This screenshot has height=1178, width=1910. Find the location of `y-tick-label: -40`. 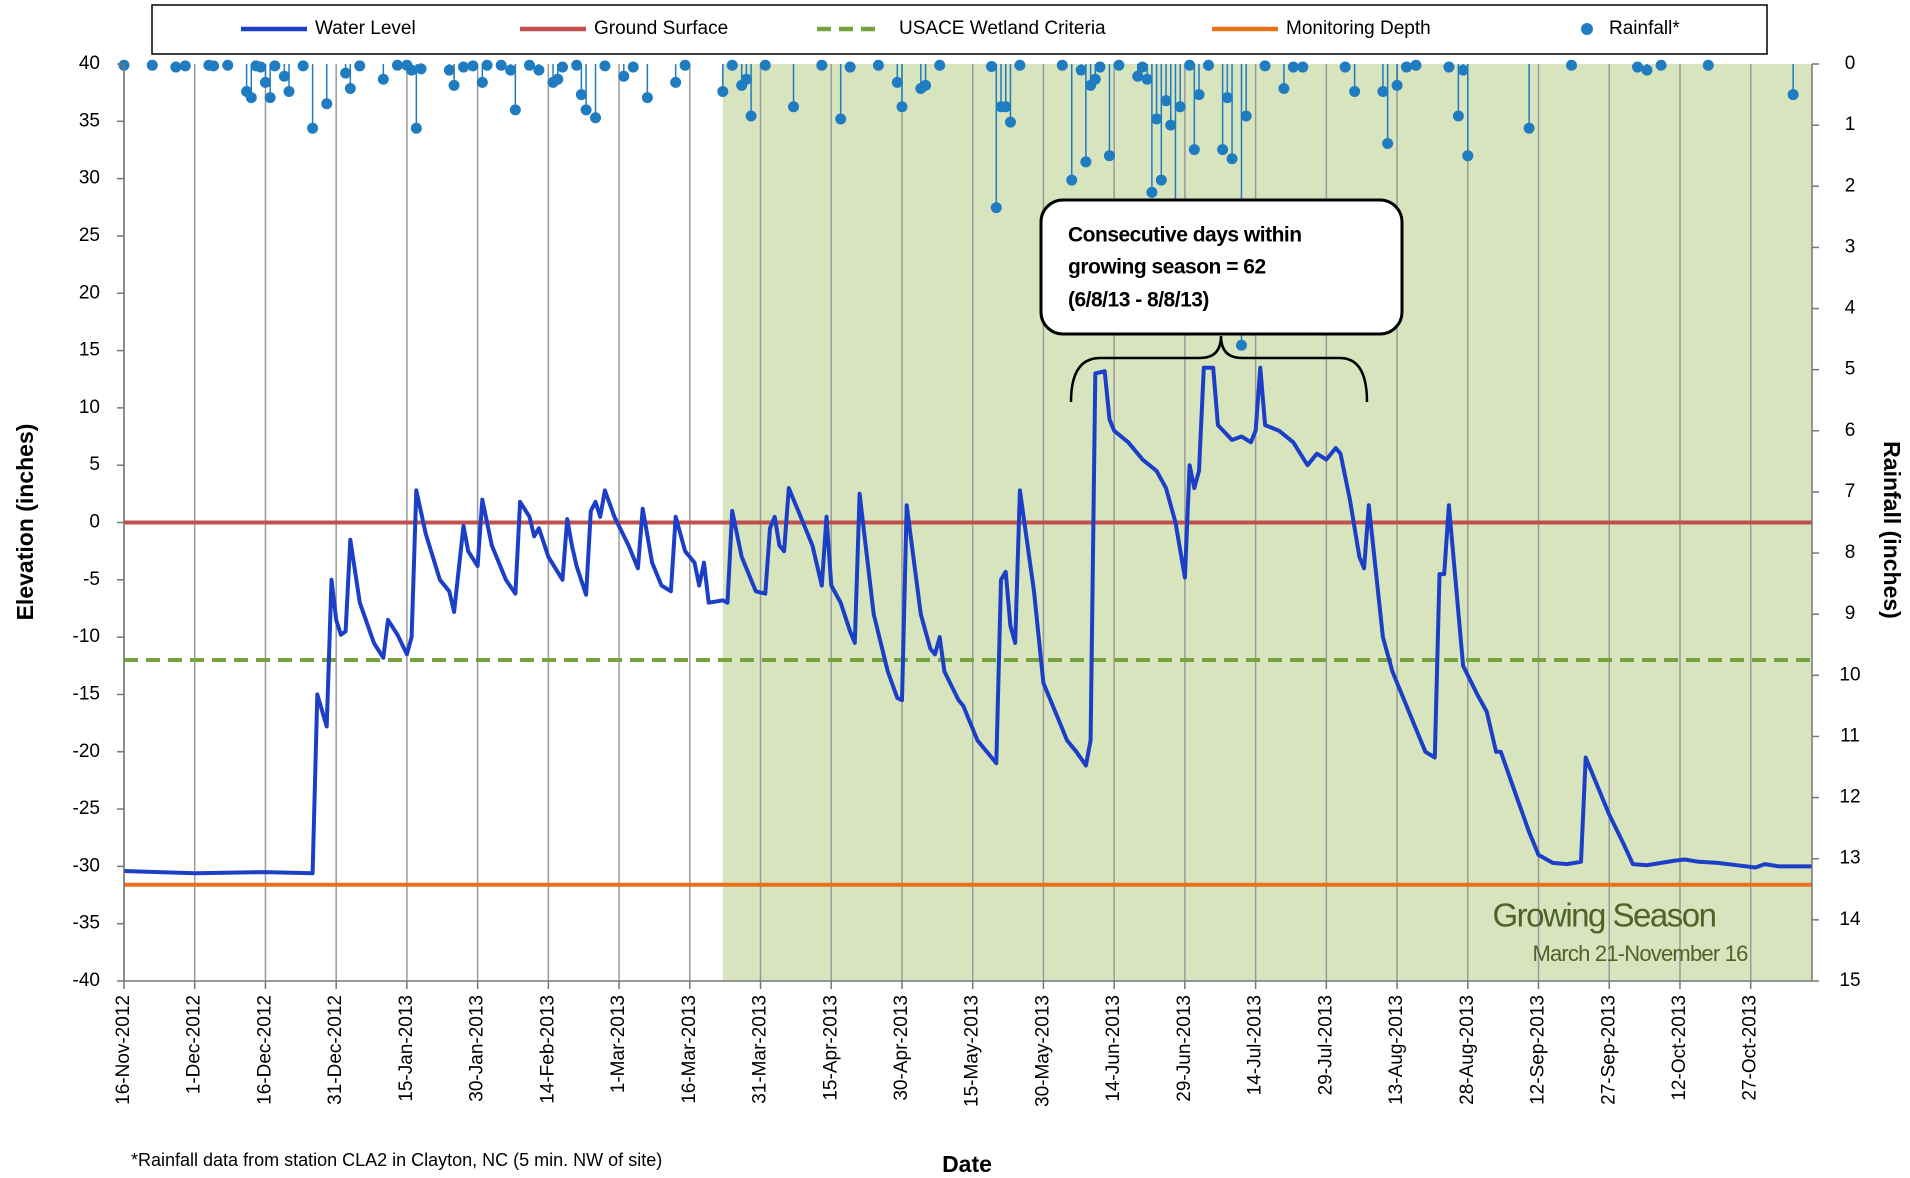

y-tick-label: -40 is located at coordinates (86, 980).